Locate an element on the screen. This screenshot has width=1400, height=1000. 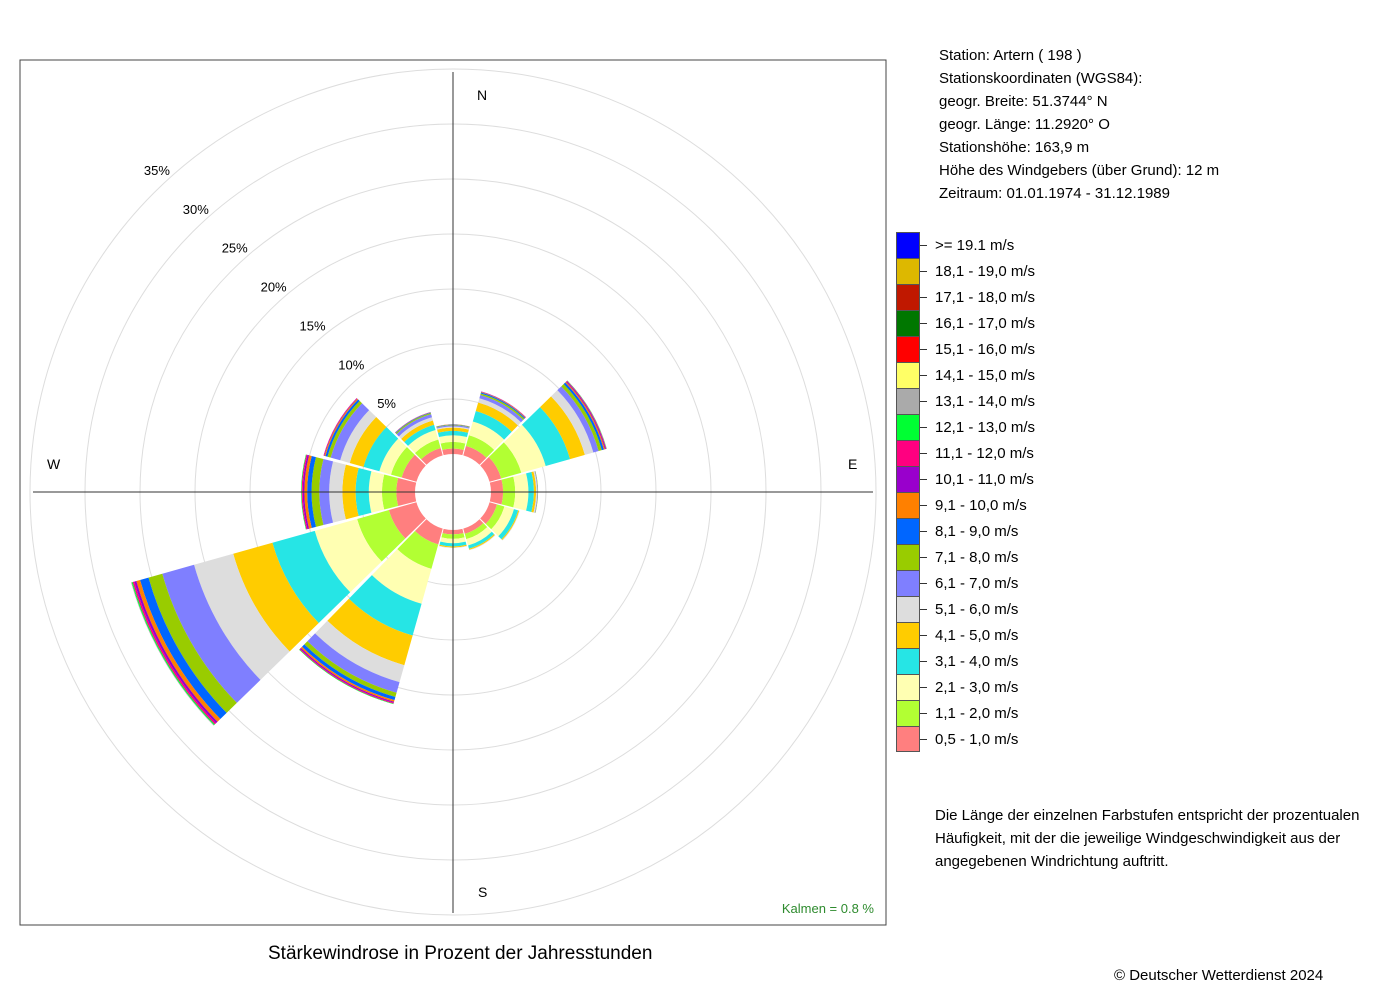
compass-north-label: N is located at coordinates (482, 95).